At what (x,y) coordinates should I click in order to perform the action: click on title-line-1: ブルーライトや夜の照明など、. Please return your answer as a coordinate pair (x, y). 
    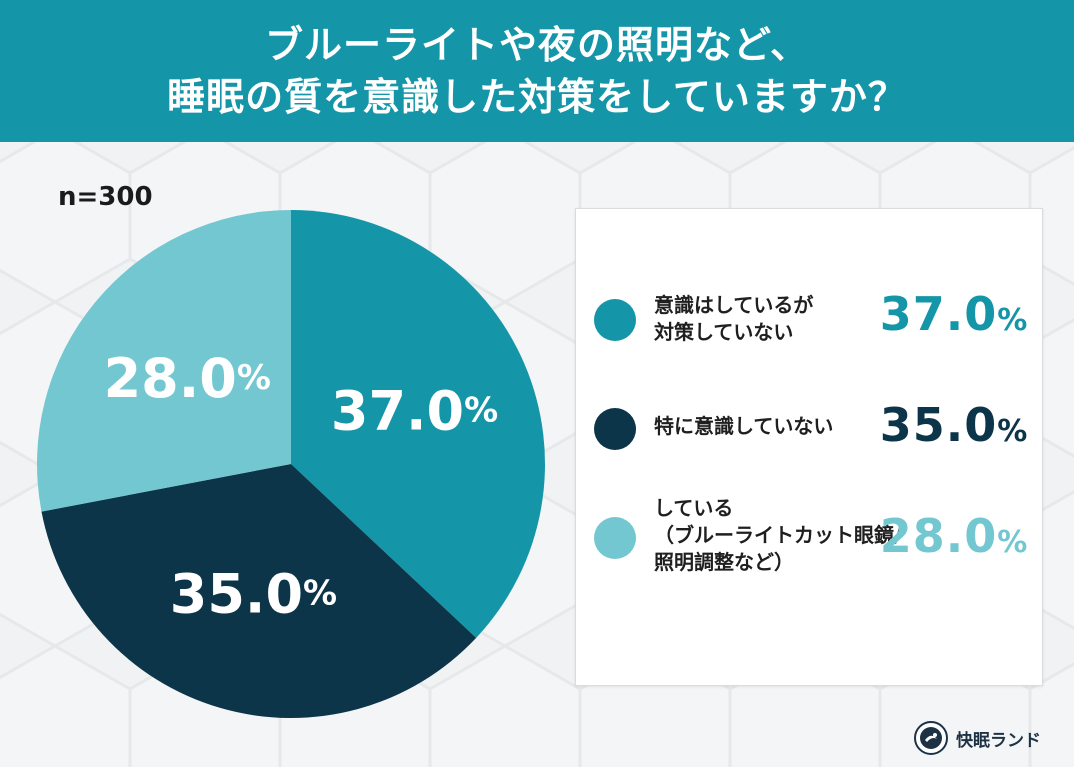
    Looking at the image, I should click on (537, 45).